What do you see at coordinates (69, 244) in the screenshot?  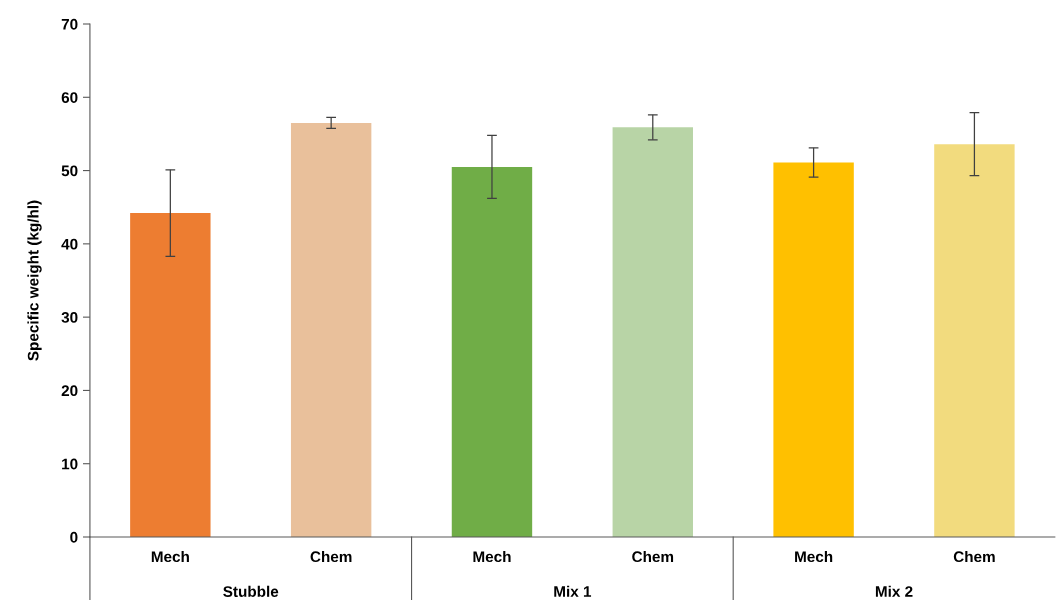 I see `y-tick-label: 40` at bounding box center [69, 244].